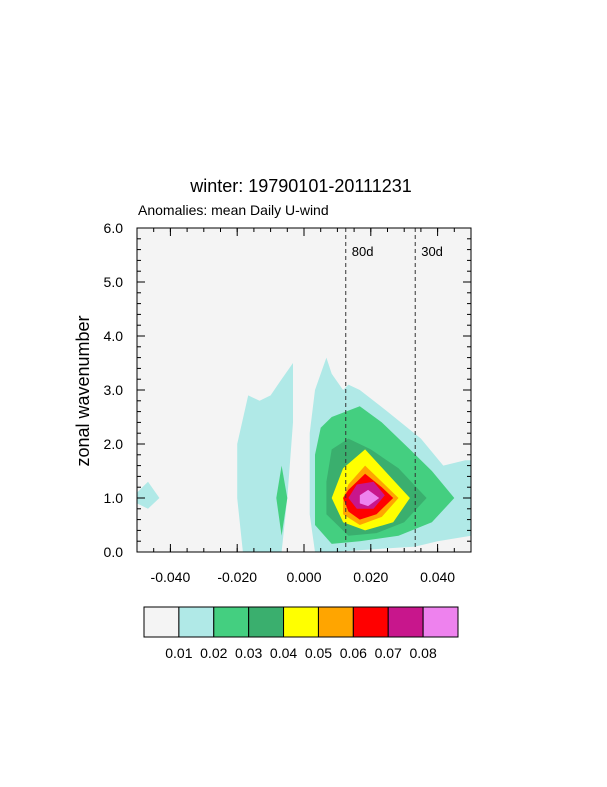 This screenshot has width=607, height=787. Describe the element at coordinates (83, 390) in the screenshot. I see `y-axis-label: zonal wavenumber` at that location.